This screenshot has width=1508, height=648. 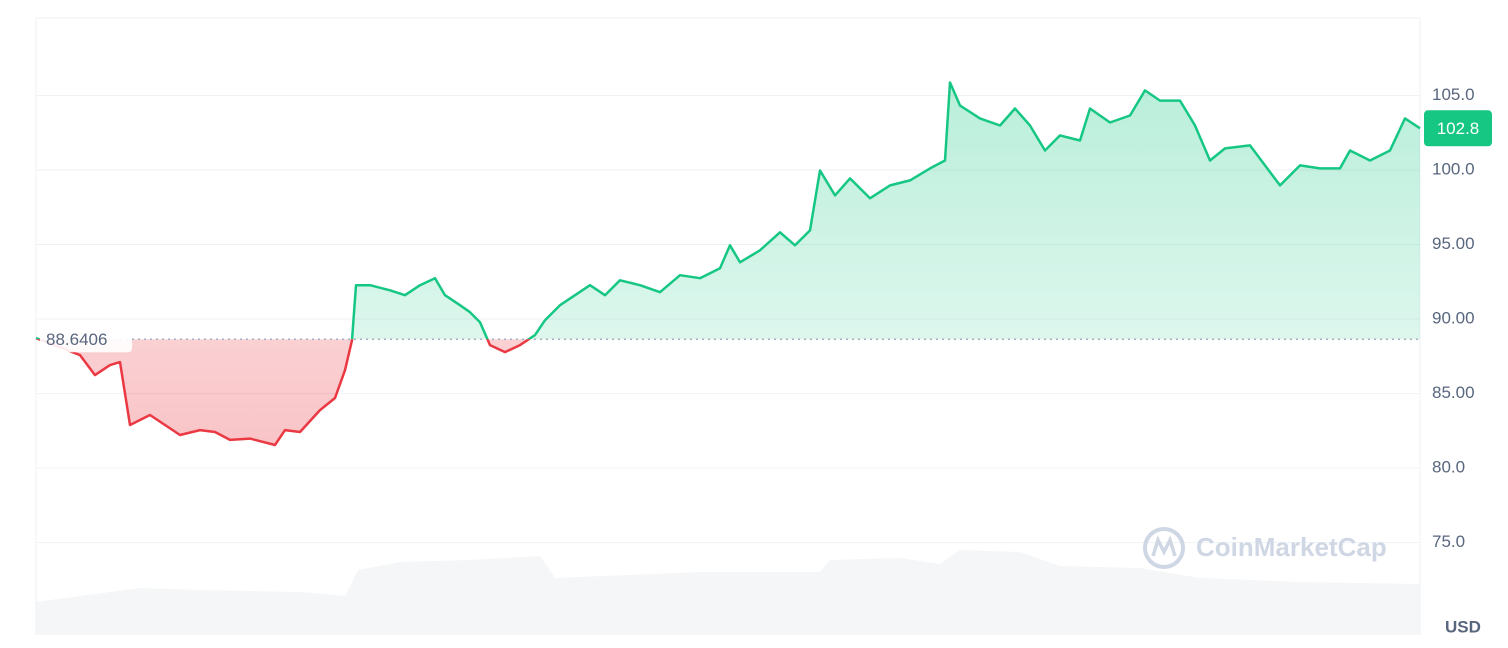 What do you see at coordinates (1453, 168) in the screenshot?
I see `y-tick-label: 100.0` at bounding box center [1453, 168].